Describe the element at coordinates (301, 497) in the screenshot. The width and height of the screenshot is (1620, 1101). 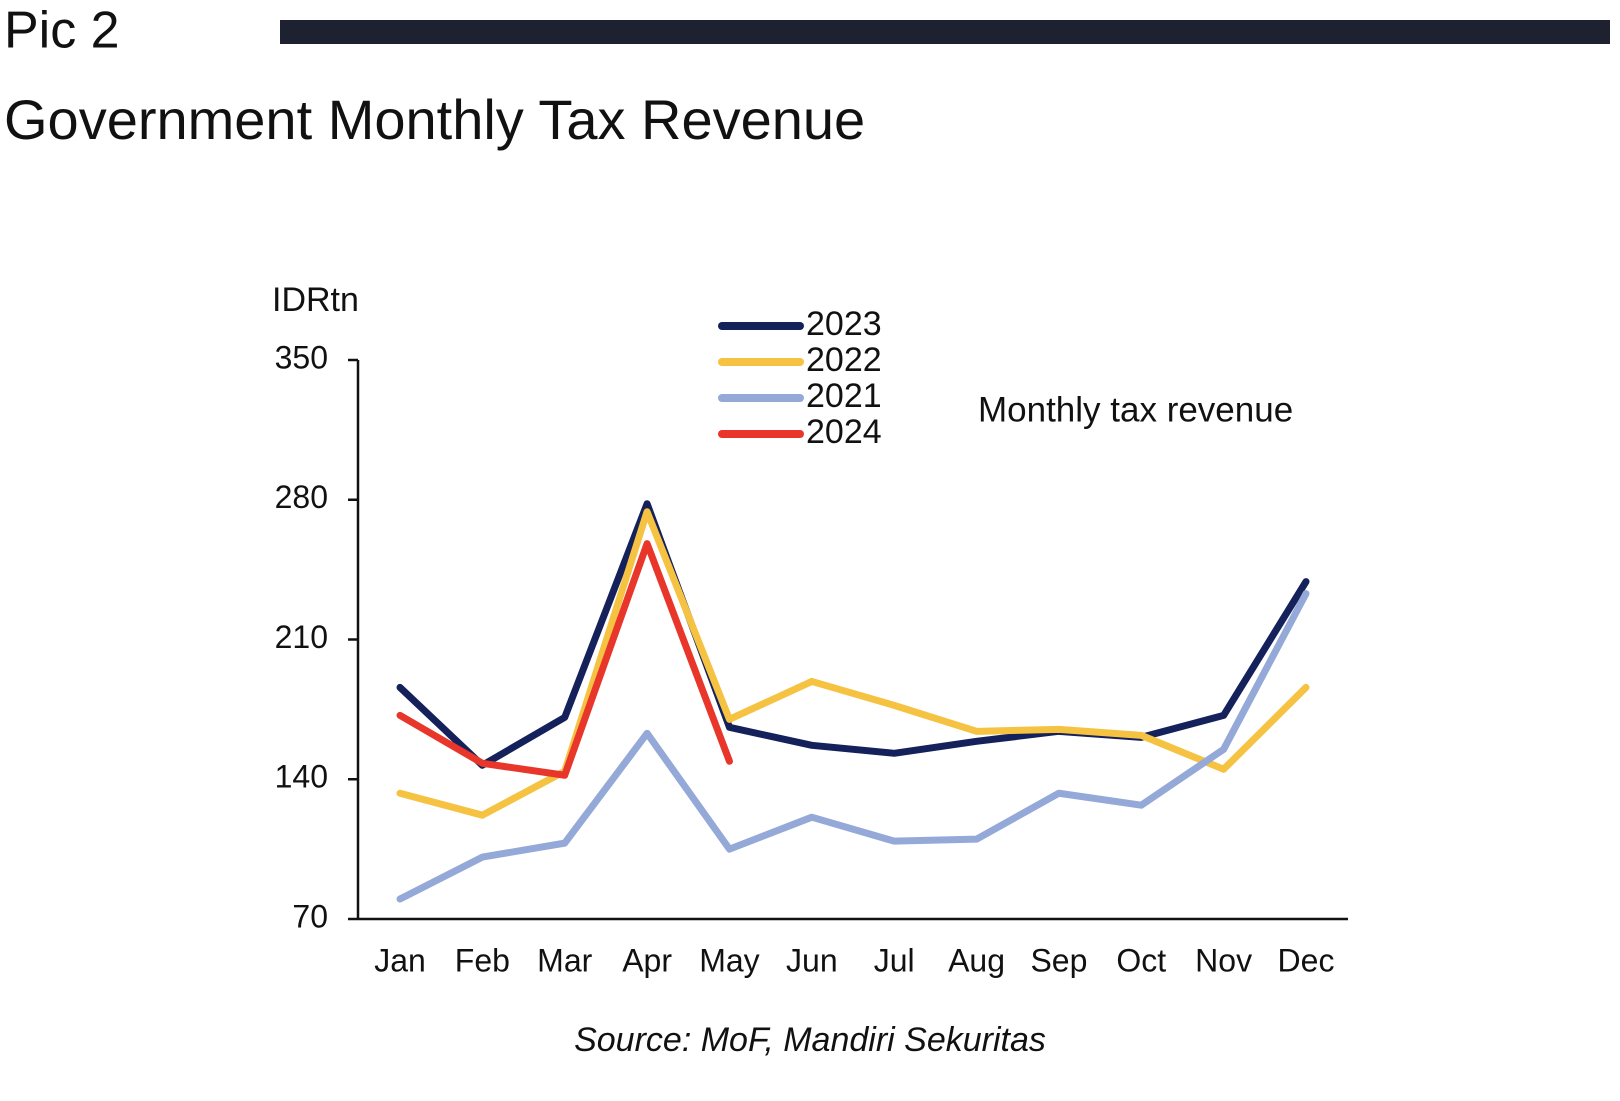
I see `y-tick-label: 280` at that location.